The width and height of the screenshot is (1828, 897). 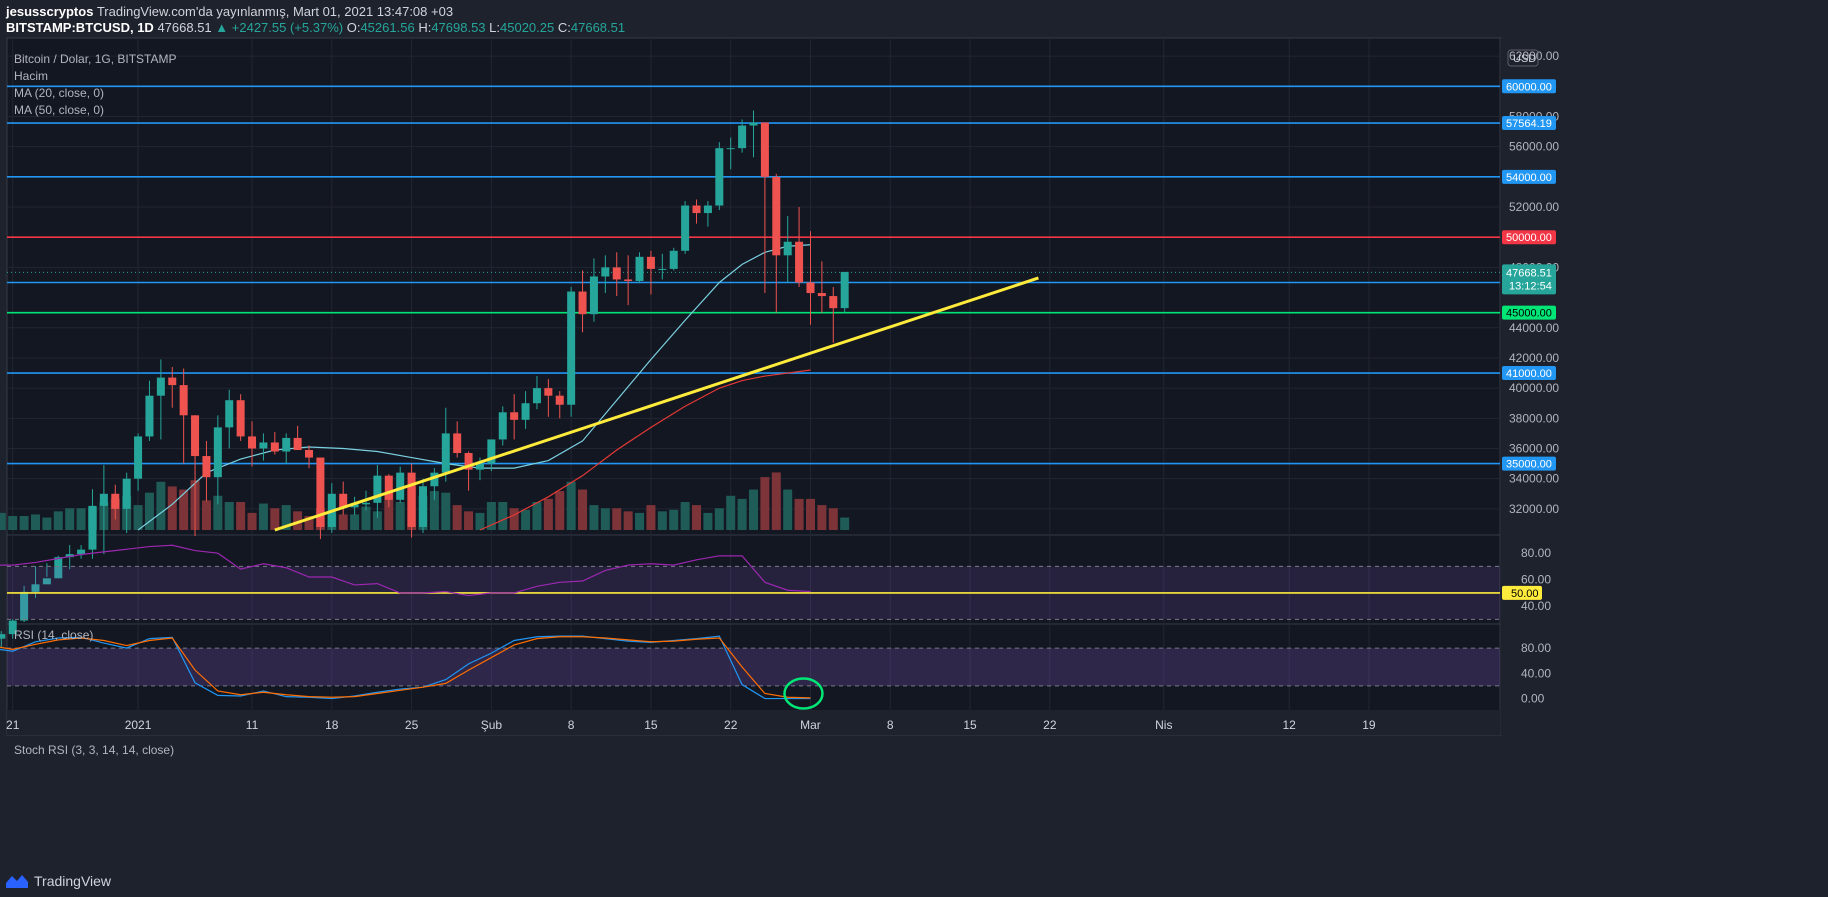 I want to click on highlight-ellipse, so click(x=803, y=693).